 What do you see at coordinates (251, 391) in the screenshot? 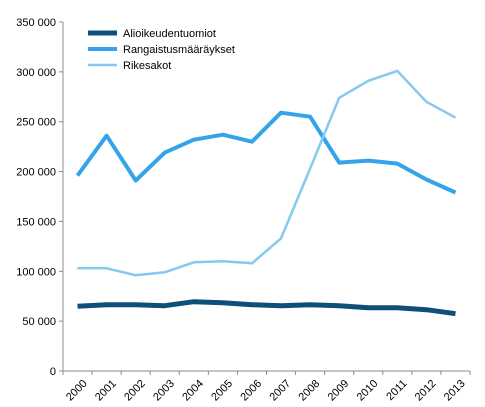
I see `x-tick-label: 2006` at bounding box center [251, 391].